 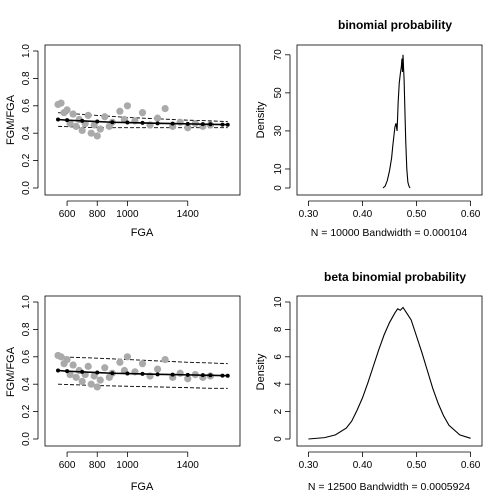 What do you see at coordinates (282, 369) in the screenshot?
I see `panel-4-y-ticks: 0 2 4 6 8 10` at bounding box center [282, 369].